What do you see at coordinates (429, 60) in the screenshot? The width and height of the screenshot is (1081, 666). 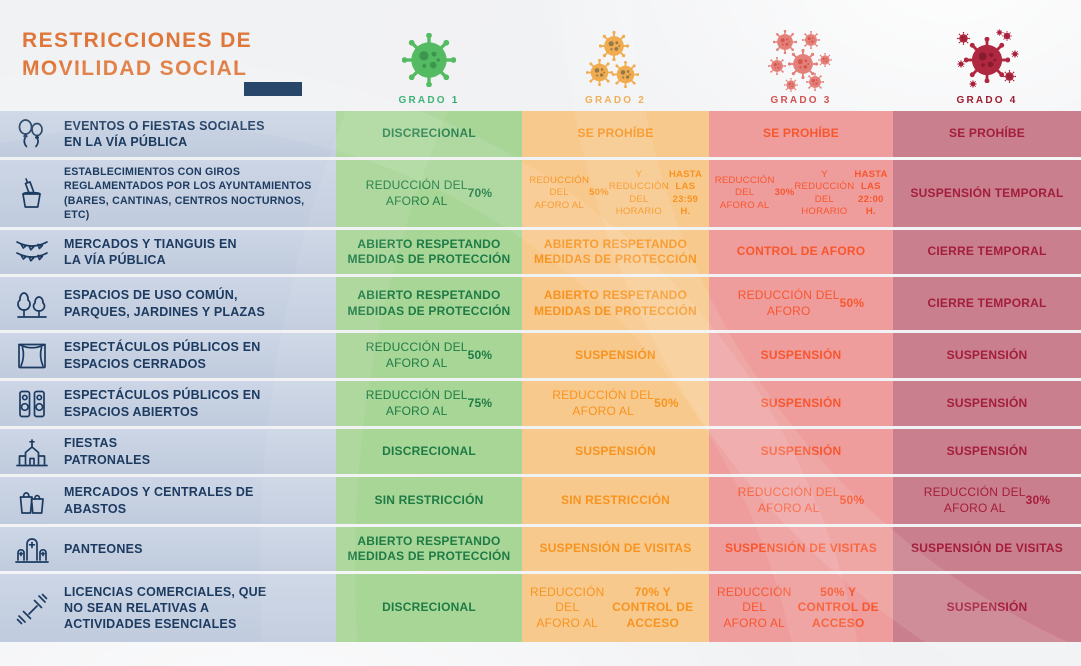 I see `grado-1-virus-icon` at bounding box center [429, 60].